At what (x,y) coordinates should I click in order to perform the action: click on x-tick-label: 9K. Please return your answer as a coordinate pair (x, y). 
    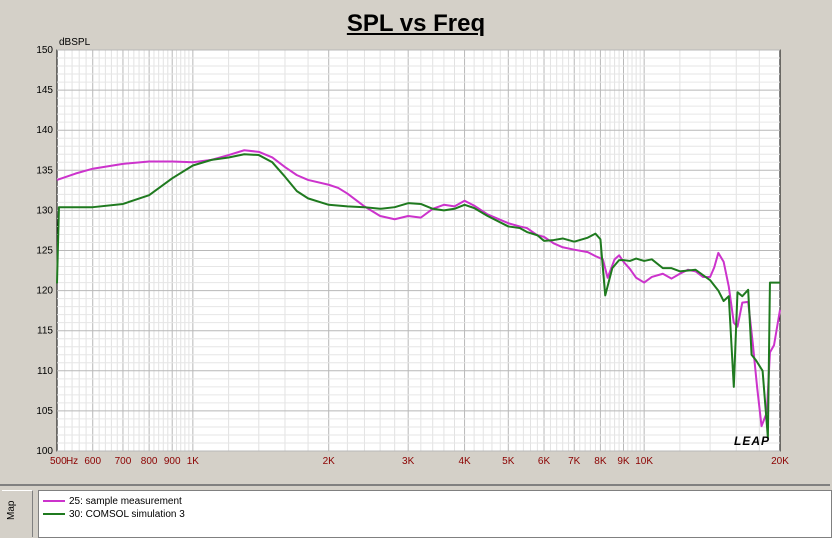
    Looking at the image, I should click on (623, 461).